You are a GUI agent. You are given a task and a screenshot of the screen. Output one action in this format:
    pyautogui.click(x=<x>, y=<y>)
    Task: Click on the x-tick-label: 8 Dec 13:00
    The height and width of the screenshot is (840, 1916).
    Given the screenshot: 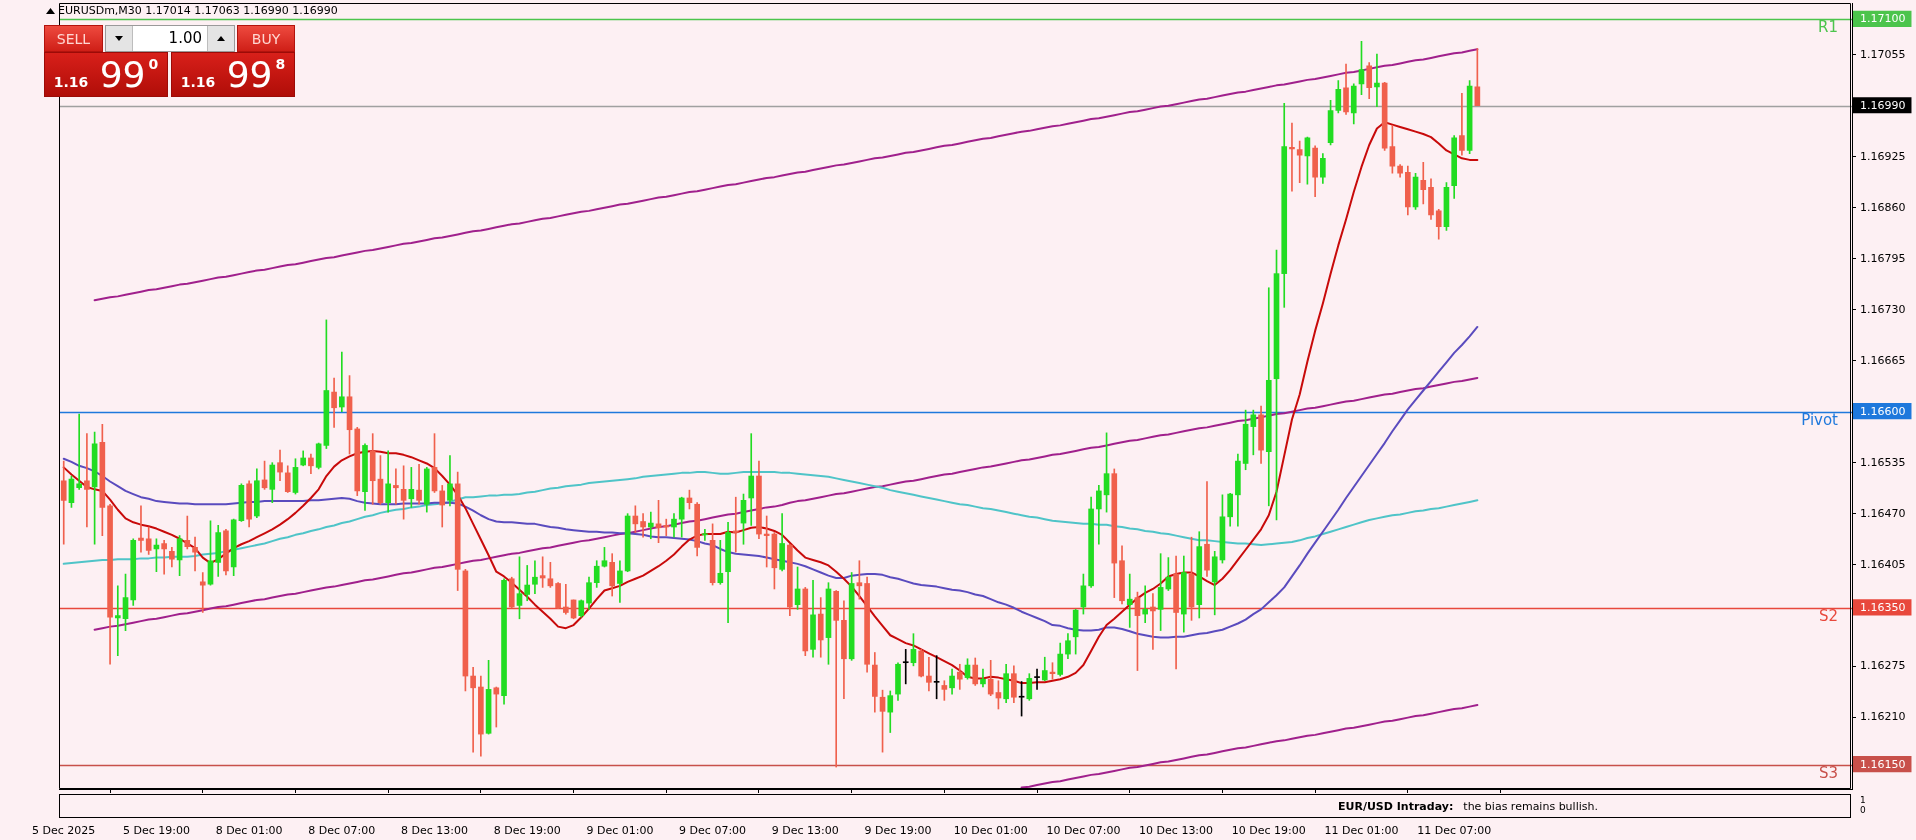 What is the action you would take?
    pyautogui.click(x=434, y=831)
    